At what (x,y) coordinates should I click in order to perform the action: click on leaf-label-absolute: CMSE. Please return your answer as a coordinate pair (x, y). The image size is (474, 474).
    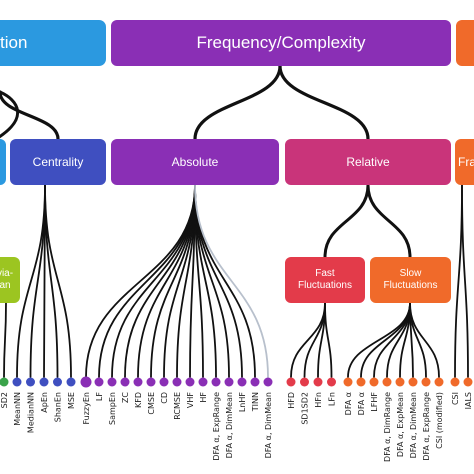
    Looking at the image, I should click on (151, 403).